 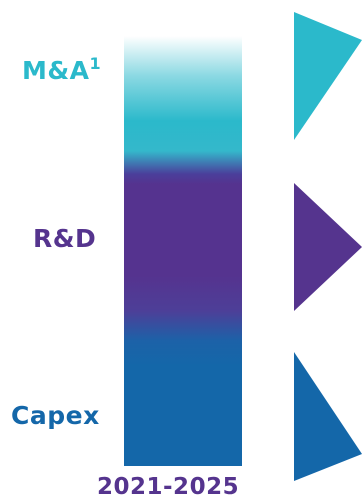 I want to click on ma-footnote-marker: 1, so click(x=95, y=63).